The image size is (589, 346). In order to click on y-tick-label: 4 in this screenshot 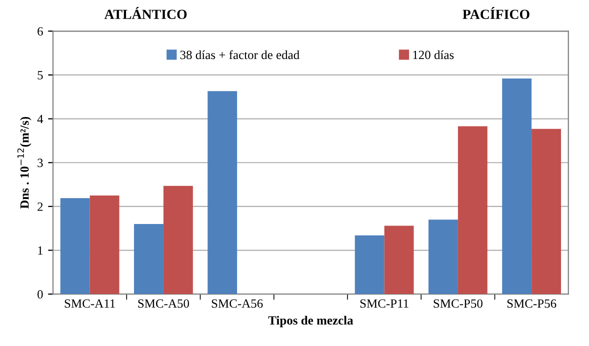, I will do `click(40, 119)`.